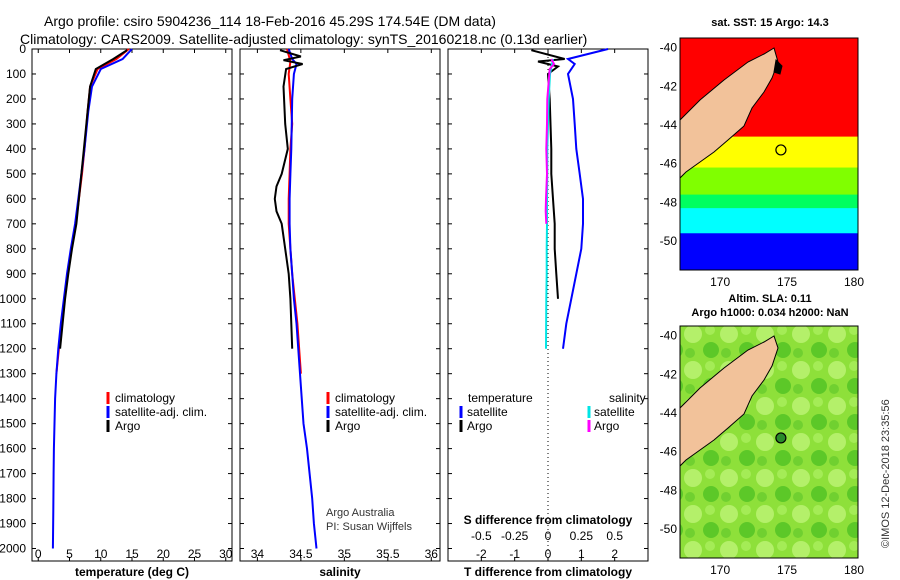  Describe the element at coordinates (340, 572) in the screenshot. I see `salinity-xlabel: salinity` at that location.